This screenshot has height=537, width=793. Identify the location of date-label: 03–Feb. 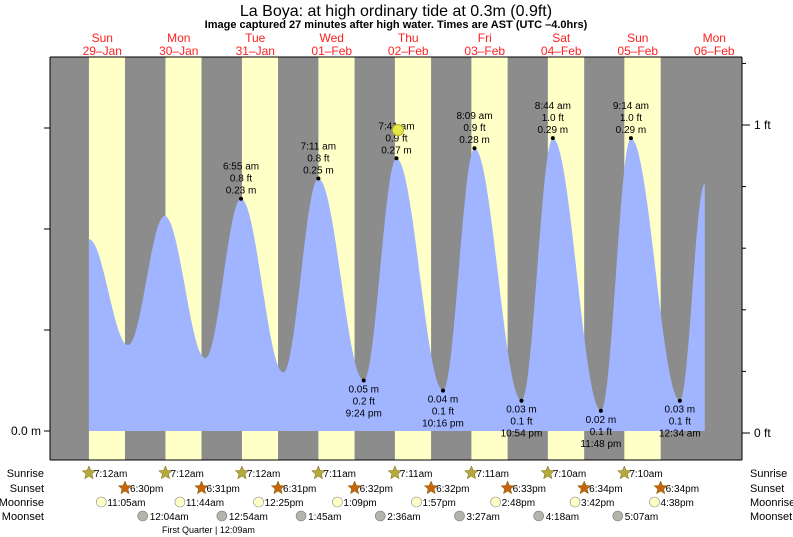
(484, 51).